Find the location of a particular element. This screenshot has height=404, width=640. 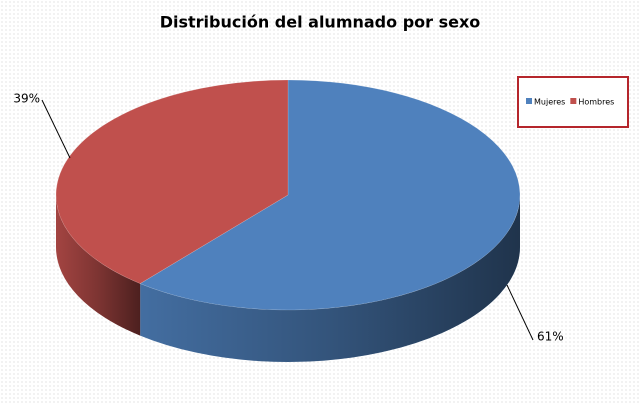

data-label: 39% is located at coordinates (26, 99).